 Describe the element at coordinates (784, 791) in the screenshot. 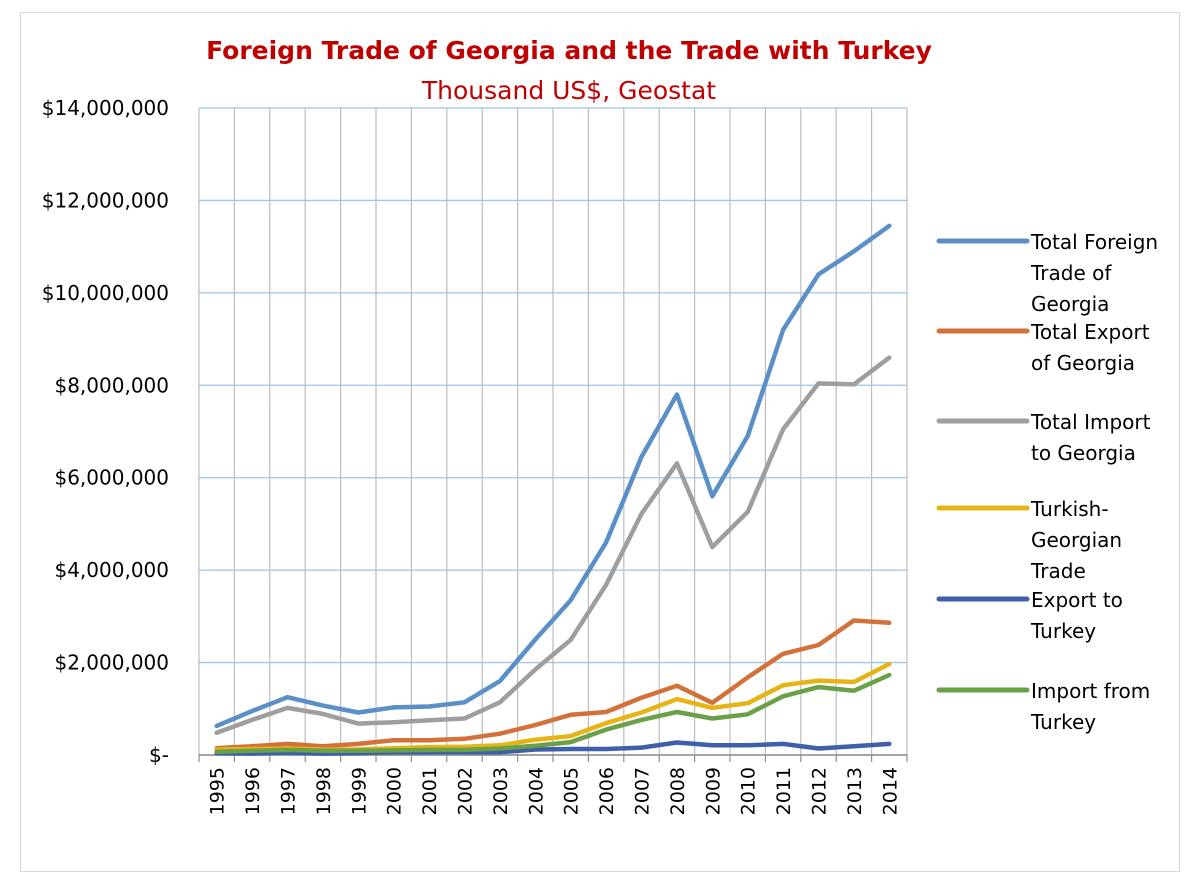

I see `x-tick-label: 2011` at that location.